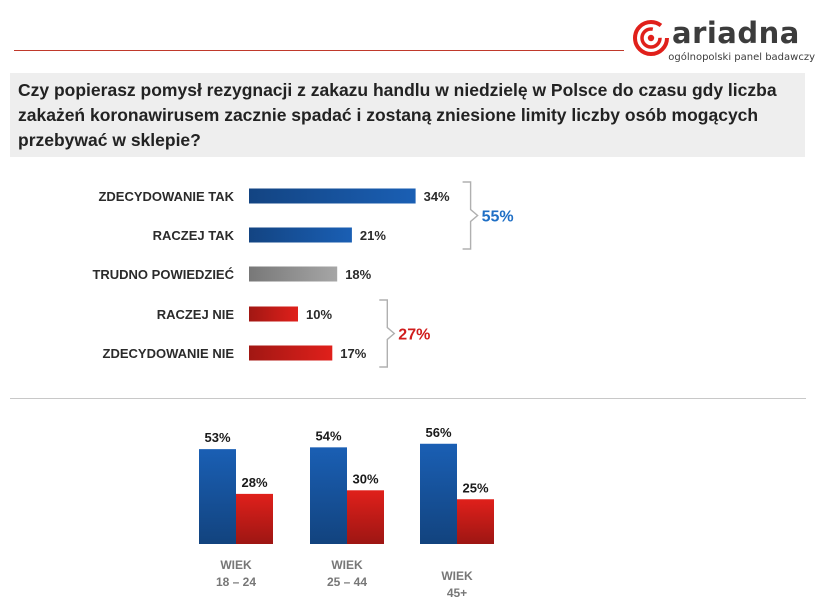  What do you see at coordinates (438, 432) in the screenshot?
I see `value-label: 56%` at bounding box center [438, 432].